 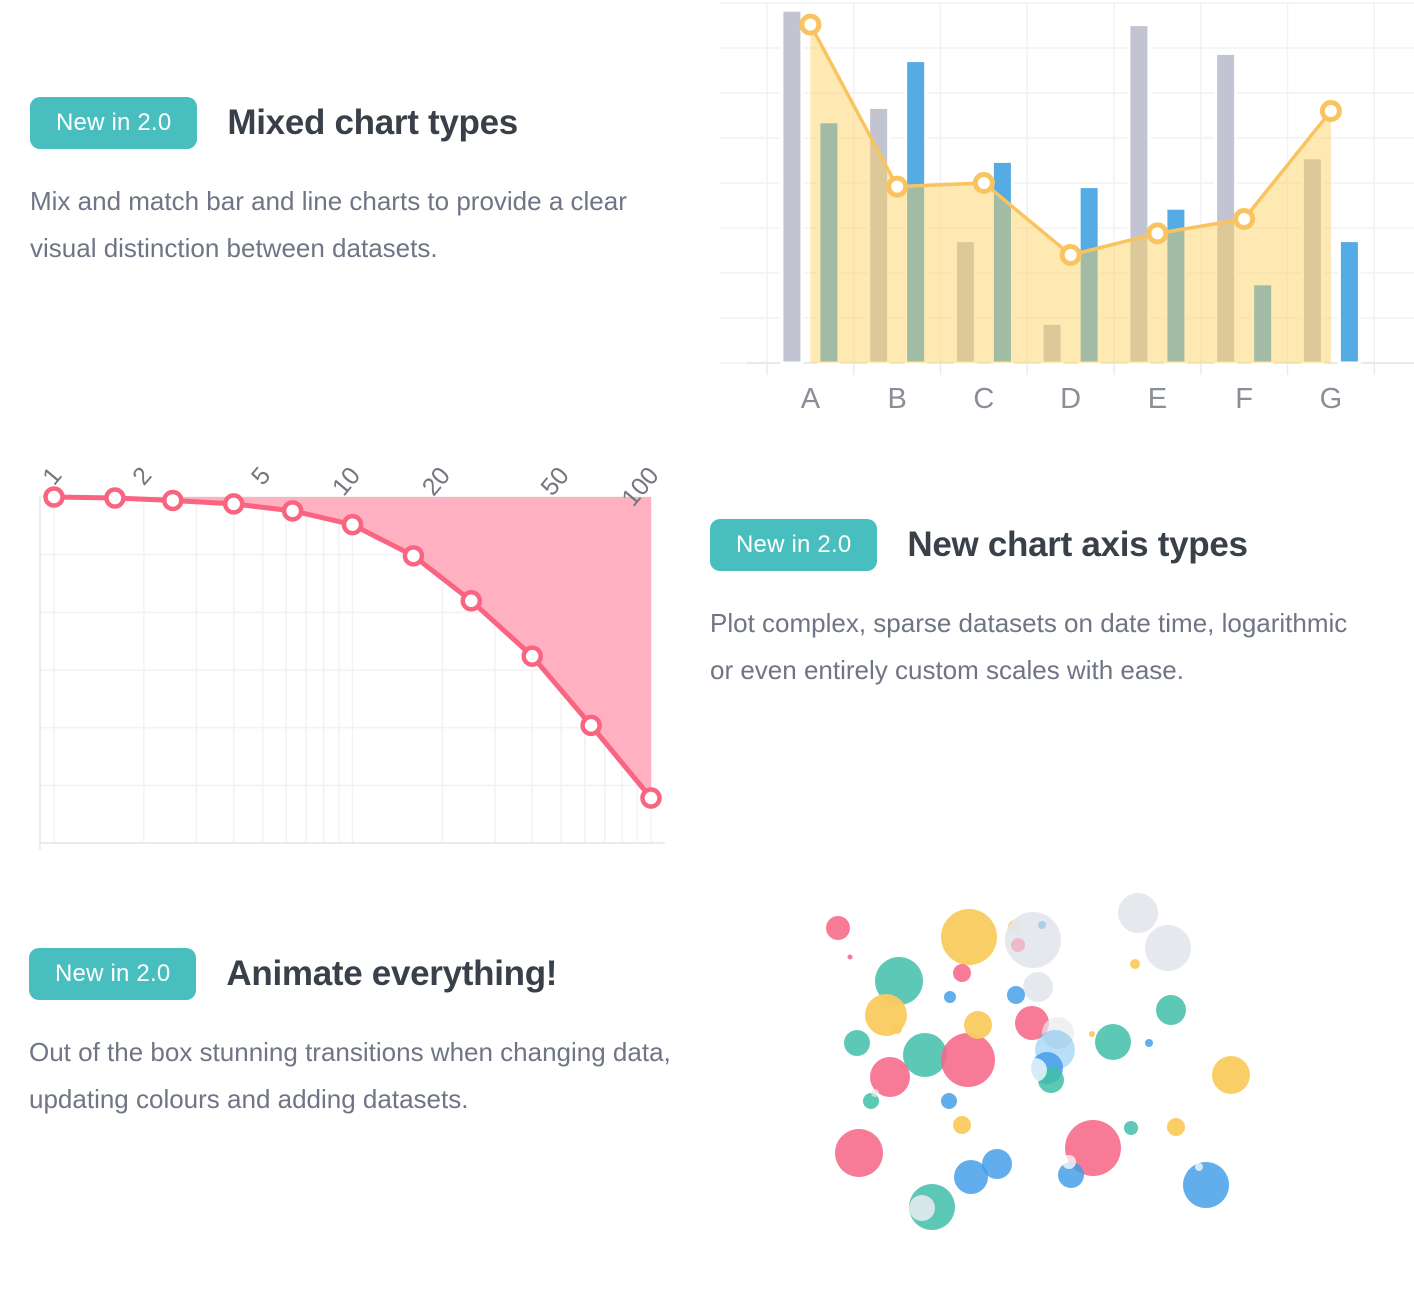 I want to click on badge-row: New in 2.0 Animate everything!, so click(x=359, y=974).